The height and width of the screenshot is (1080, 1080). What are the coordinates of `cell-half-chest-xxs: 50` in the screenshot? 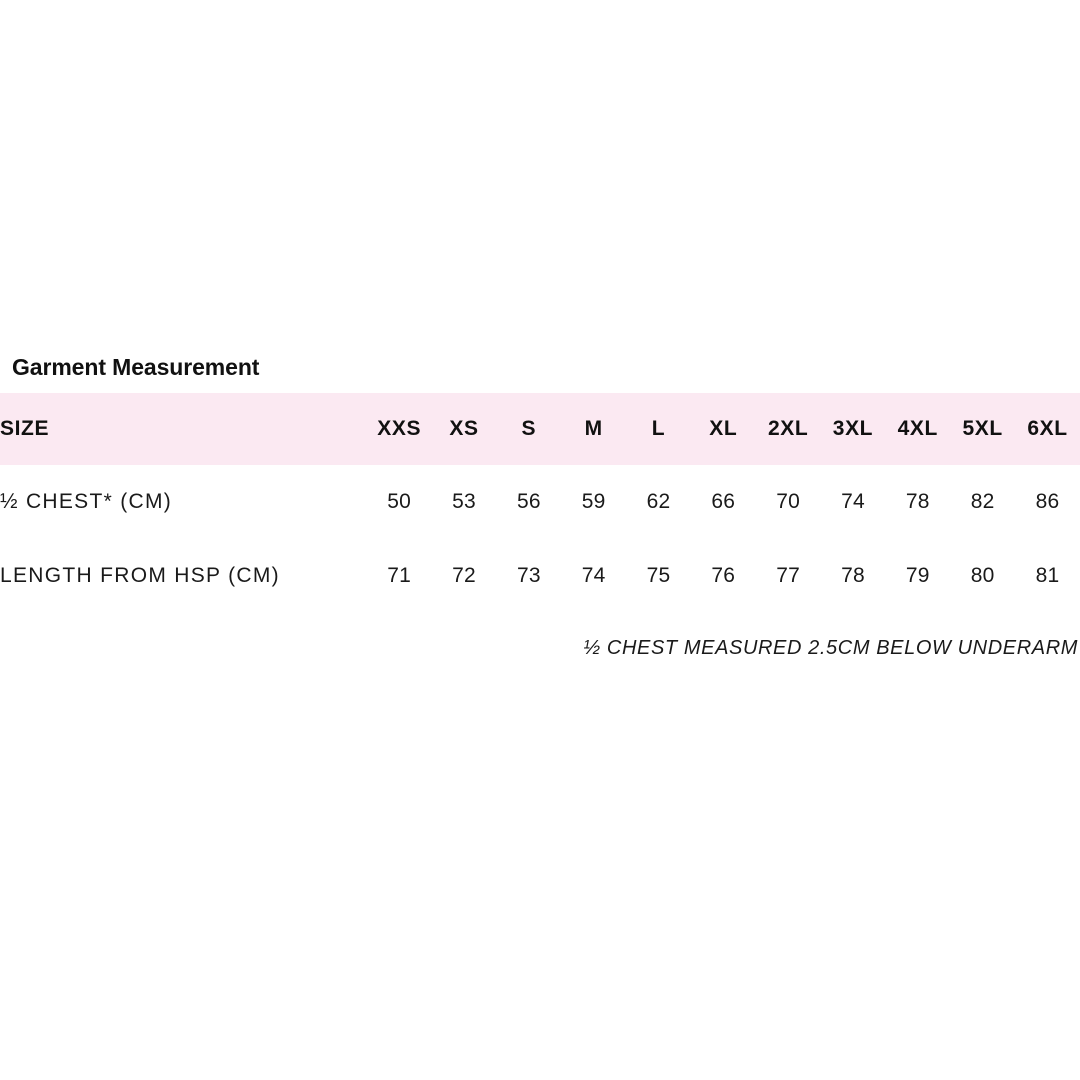 It's located at (399, 502).